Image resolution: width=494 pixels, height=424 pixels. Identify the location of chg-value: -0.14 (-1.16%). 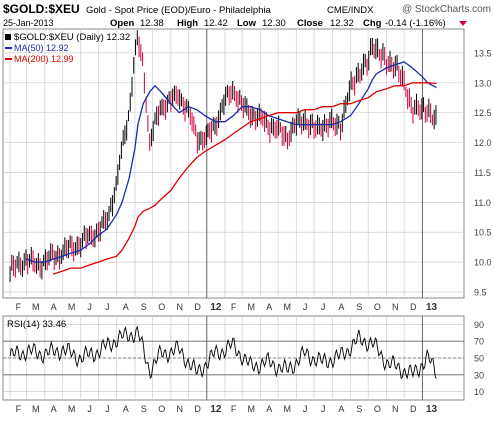
(415, 23).